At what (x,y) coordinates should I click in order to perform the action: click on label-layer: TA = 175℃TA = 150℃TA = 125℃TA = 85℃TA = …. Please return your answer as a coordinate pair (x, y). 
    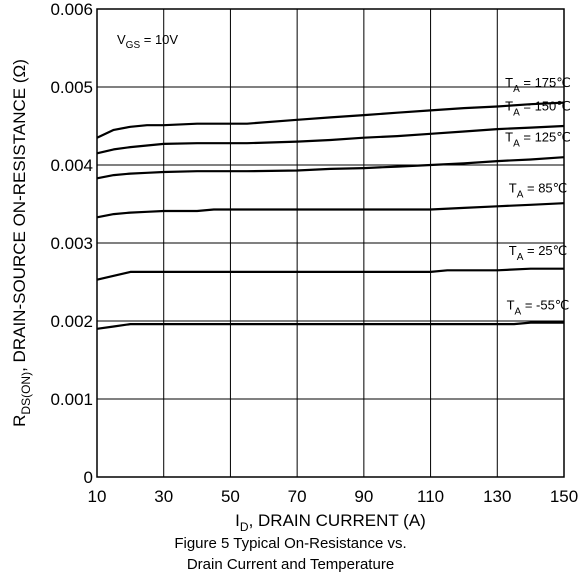
    Looking at the image, I should click on (538, 196).